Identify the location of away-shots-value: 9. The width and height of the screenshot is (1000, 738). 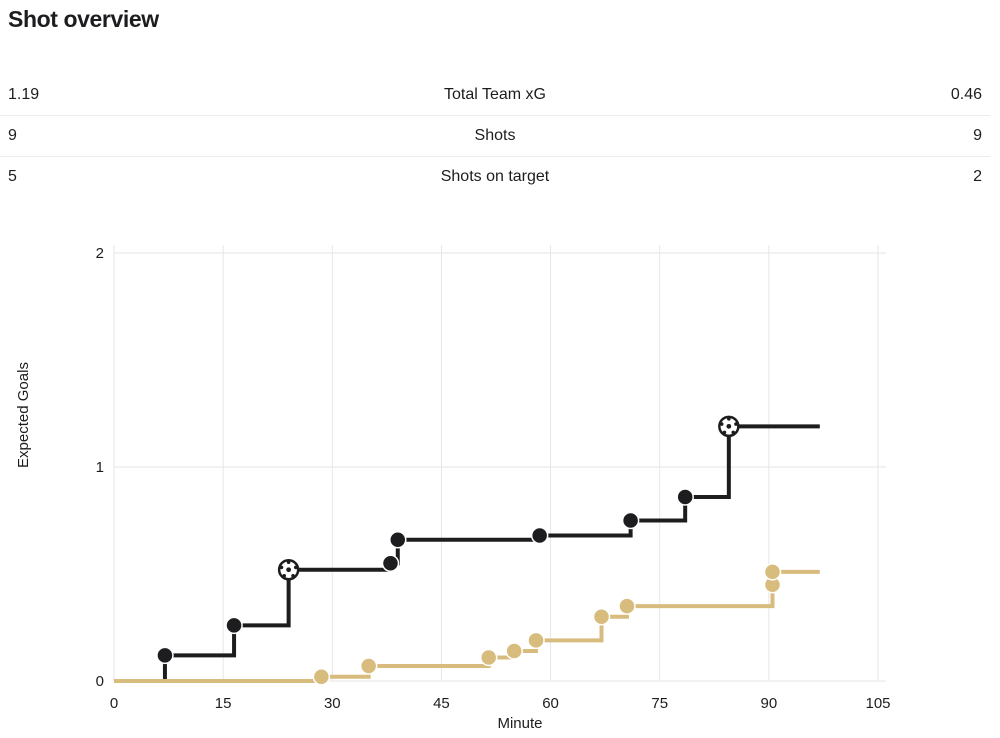
(977, 135).